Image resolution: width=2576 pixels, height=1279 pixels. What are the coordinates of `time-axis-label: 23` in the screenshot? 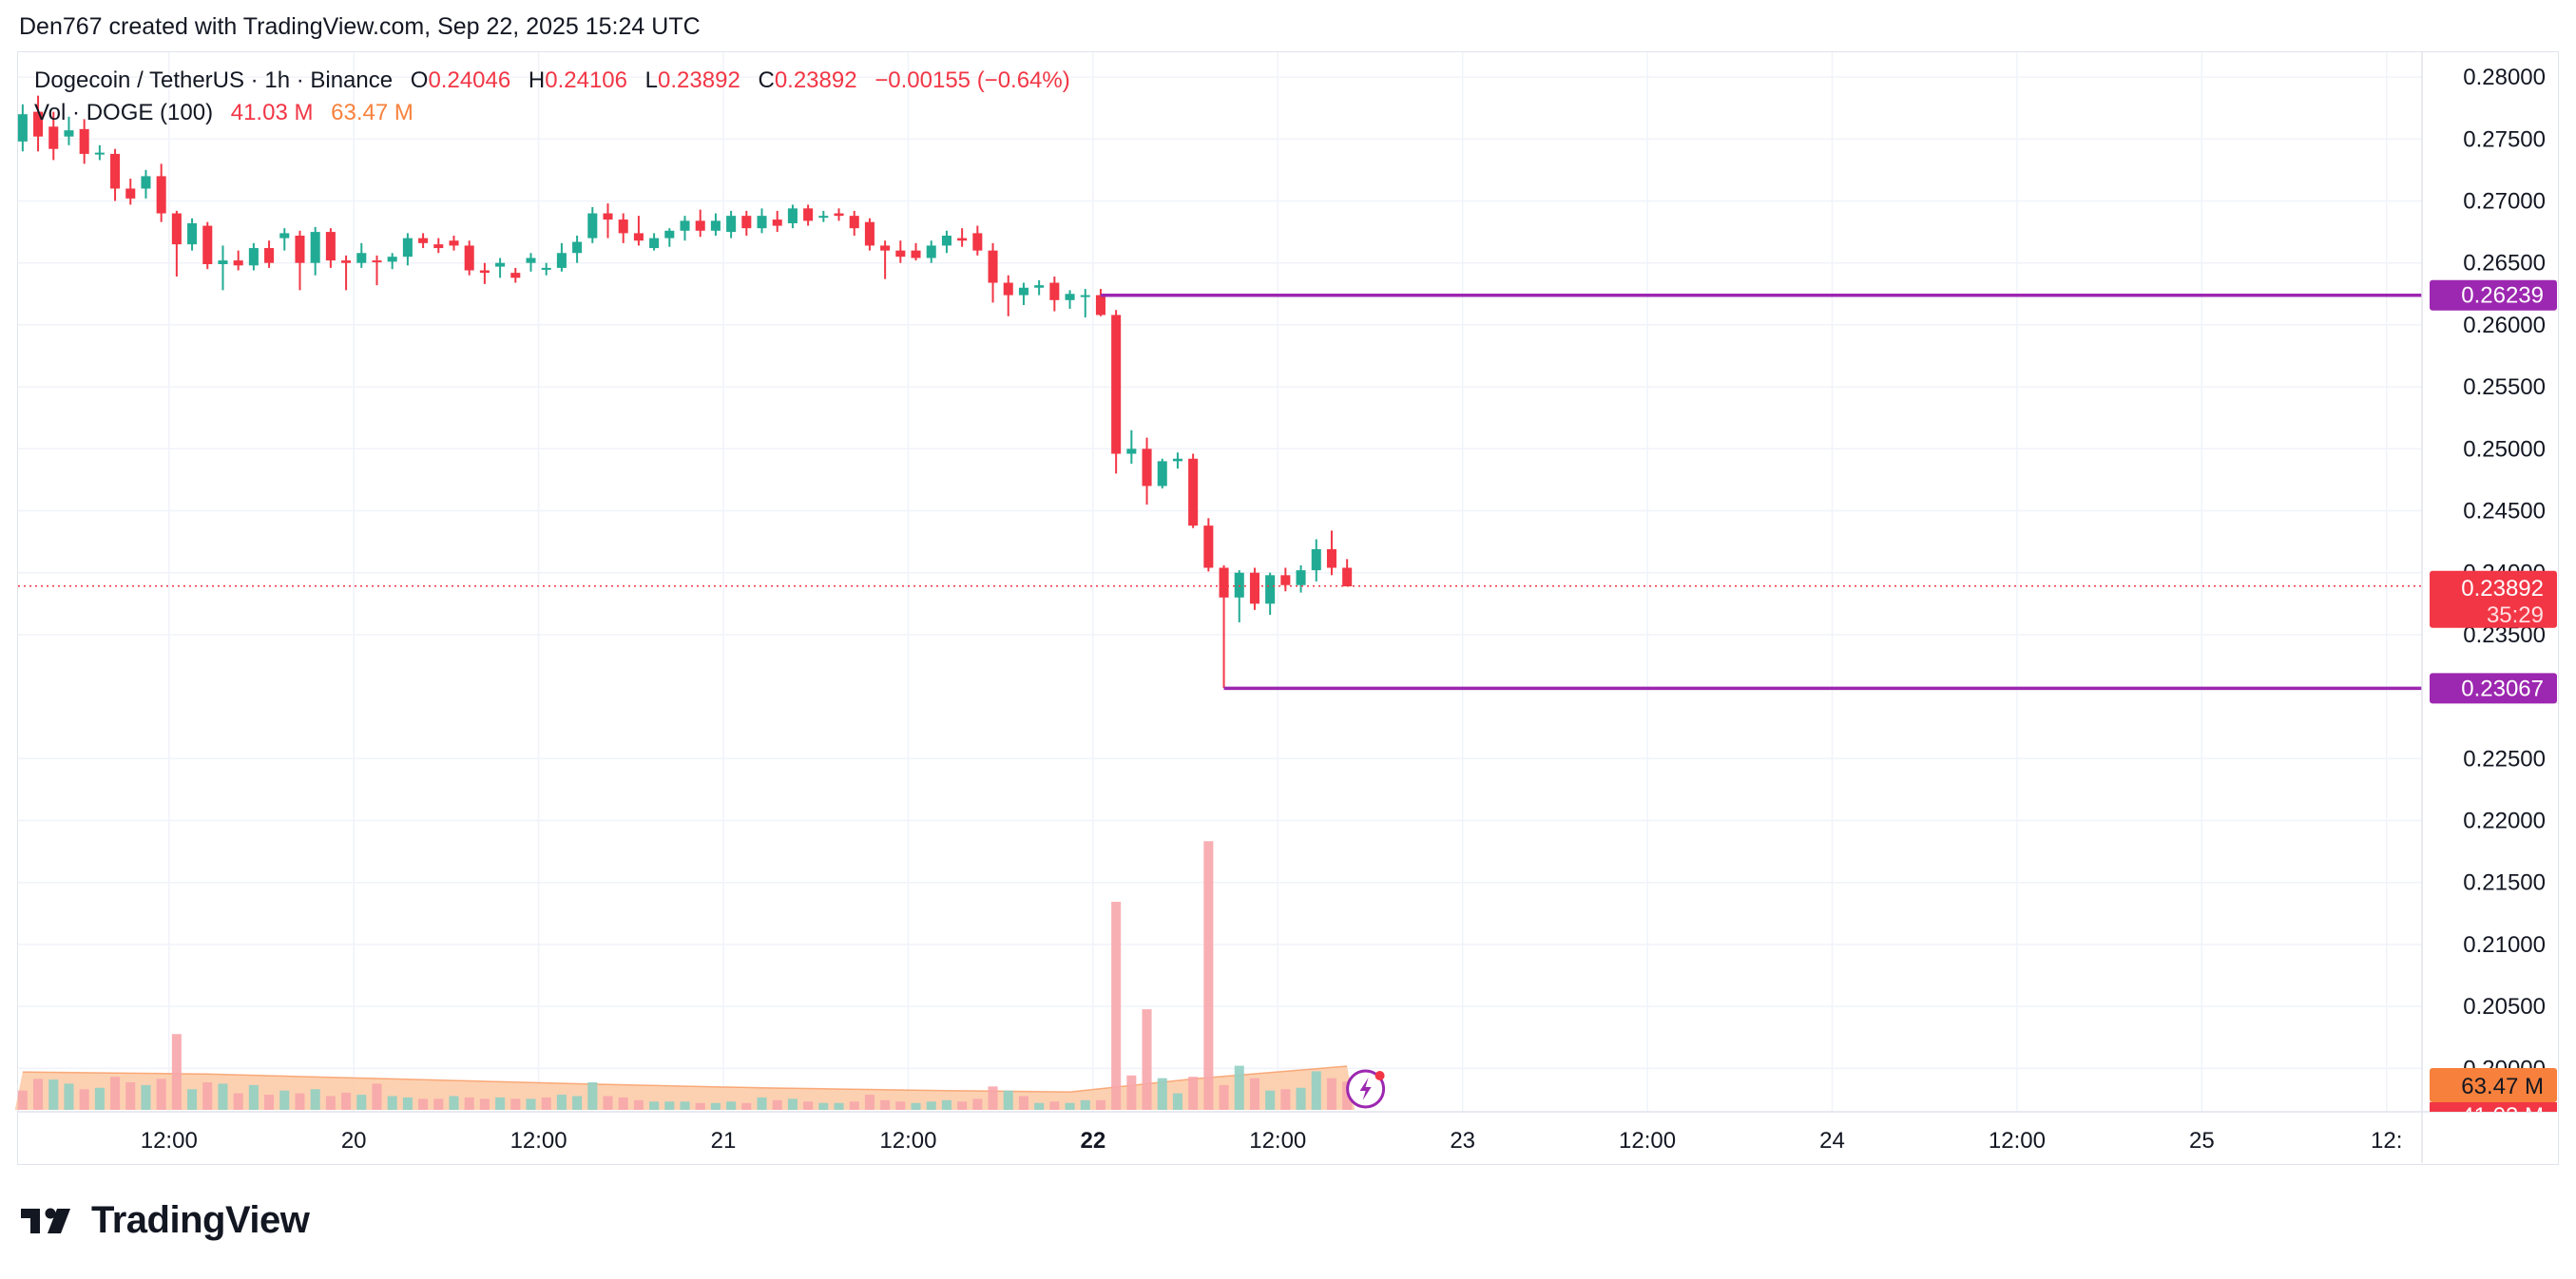 It's located at (1462, 1141).